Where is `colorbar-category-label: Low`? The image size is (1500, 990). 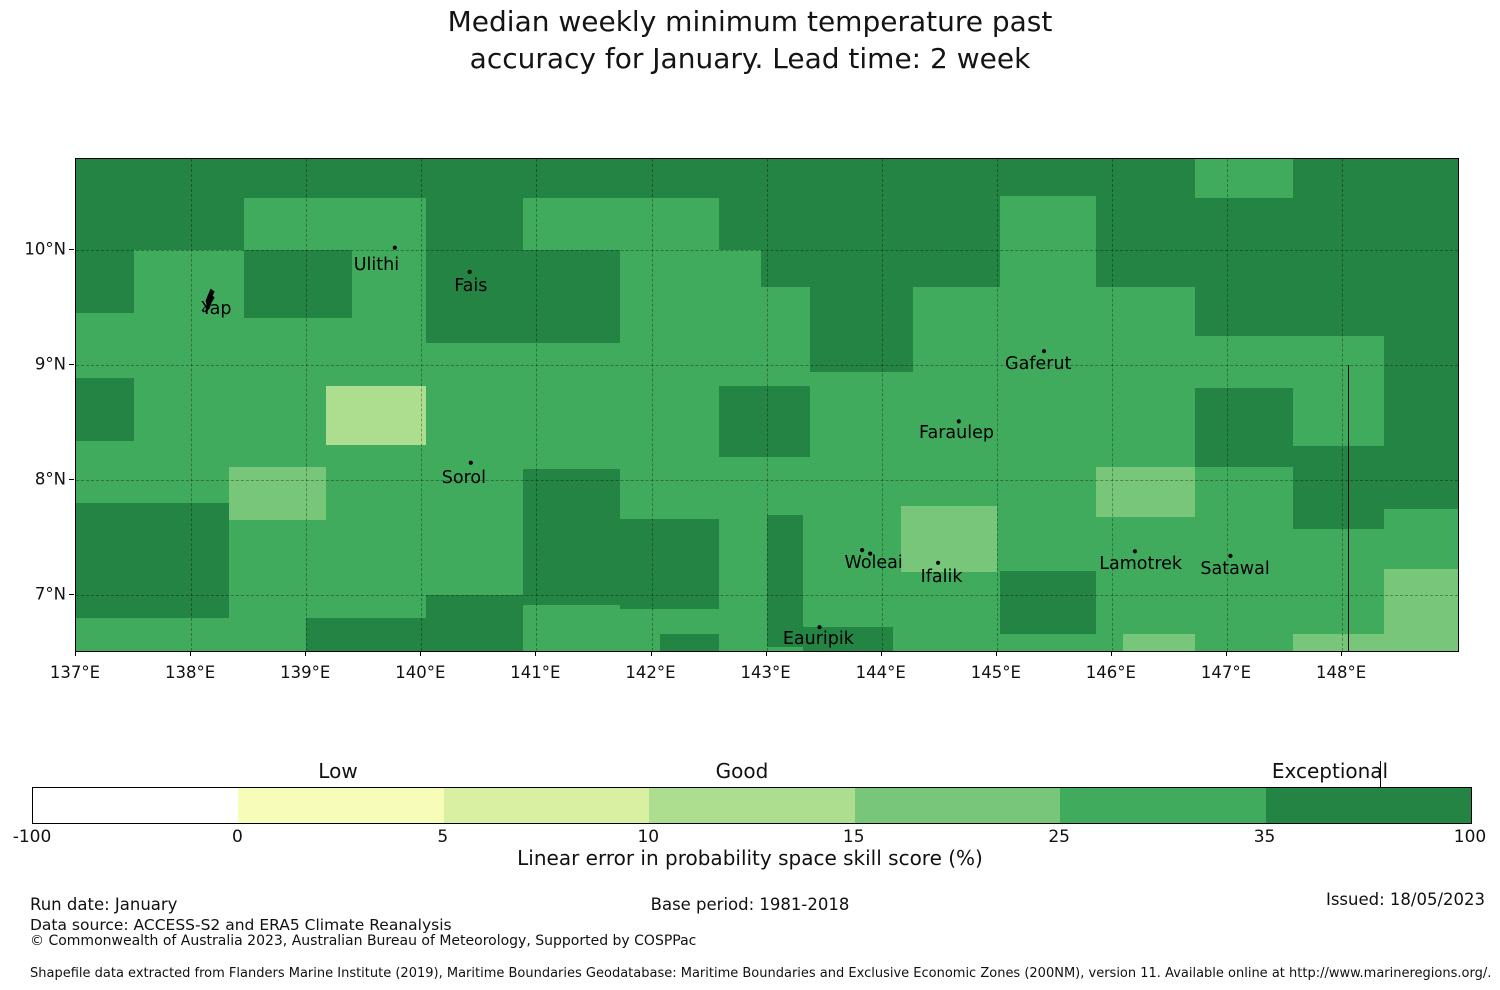
colorbar-category-label: Low is located at coordinates (338, 771).